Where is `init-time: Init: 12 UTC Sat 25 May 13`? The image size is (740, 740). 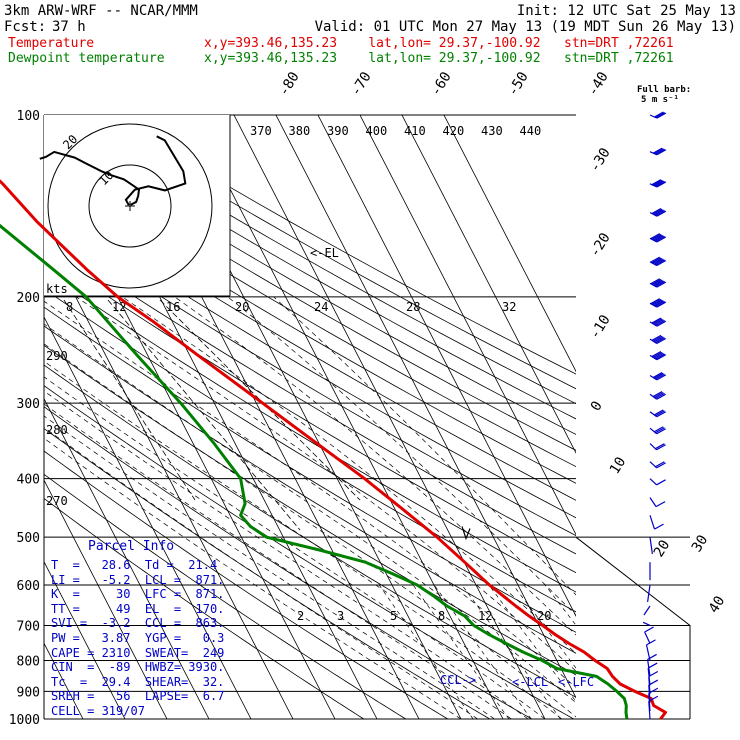 init-time: Init: 12 UTC Sat 25 May 13 is located at coordinates (626, 11).